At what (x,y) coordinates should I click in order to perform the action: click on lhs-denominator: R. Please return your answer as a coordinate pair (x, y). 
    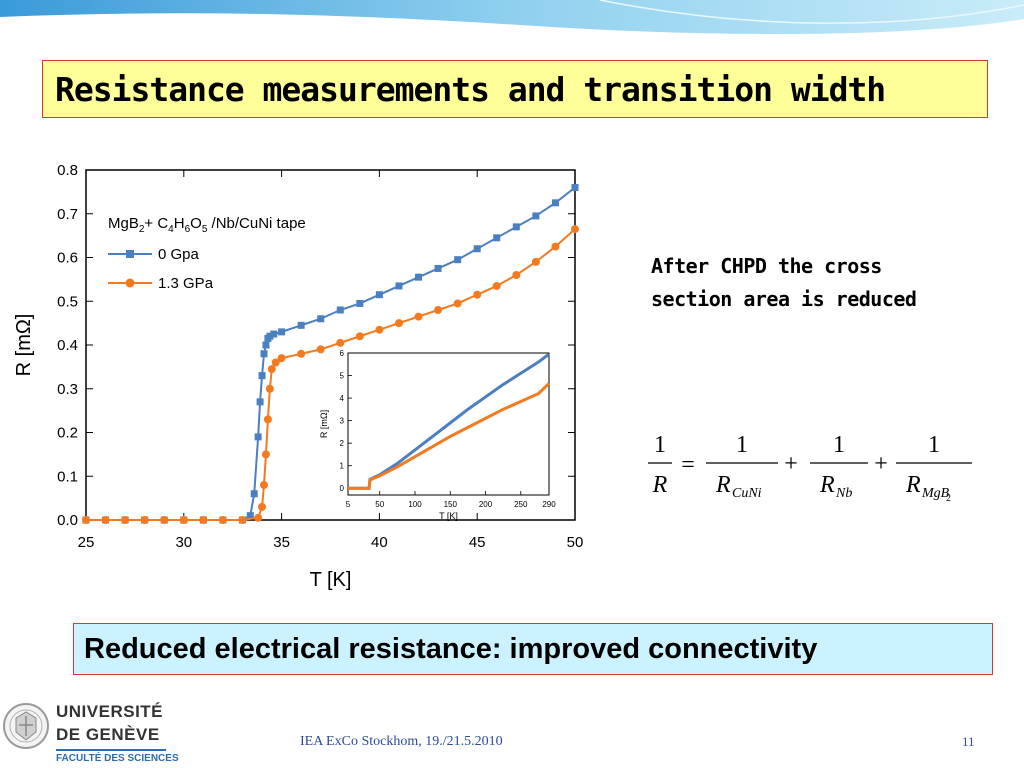
    Looking at the image, I should click on (660, 485).